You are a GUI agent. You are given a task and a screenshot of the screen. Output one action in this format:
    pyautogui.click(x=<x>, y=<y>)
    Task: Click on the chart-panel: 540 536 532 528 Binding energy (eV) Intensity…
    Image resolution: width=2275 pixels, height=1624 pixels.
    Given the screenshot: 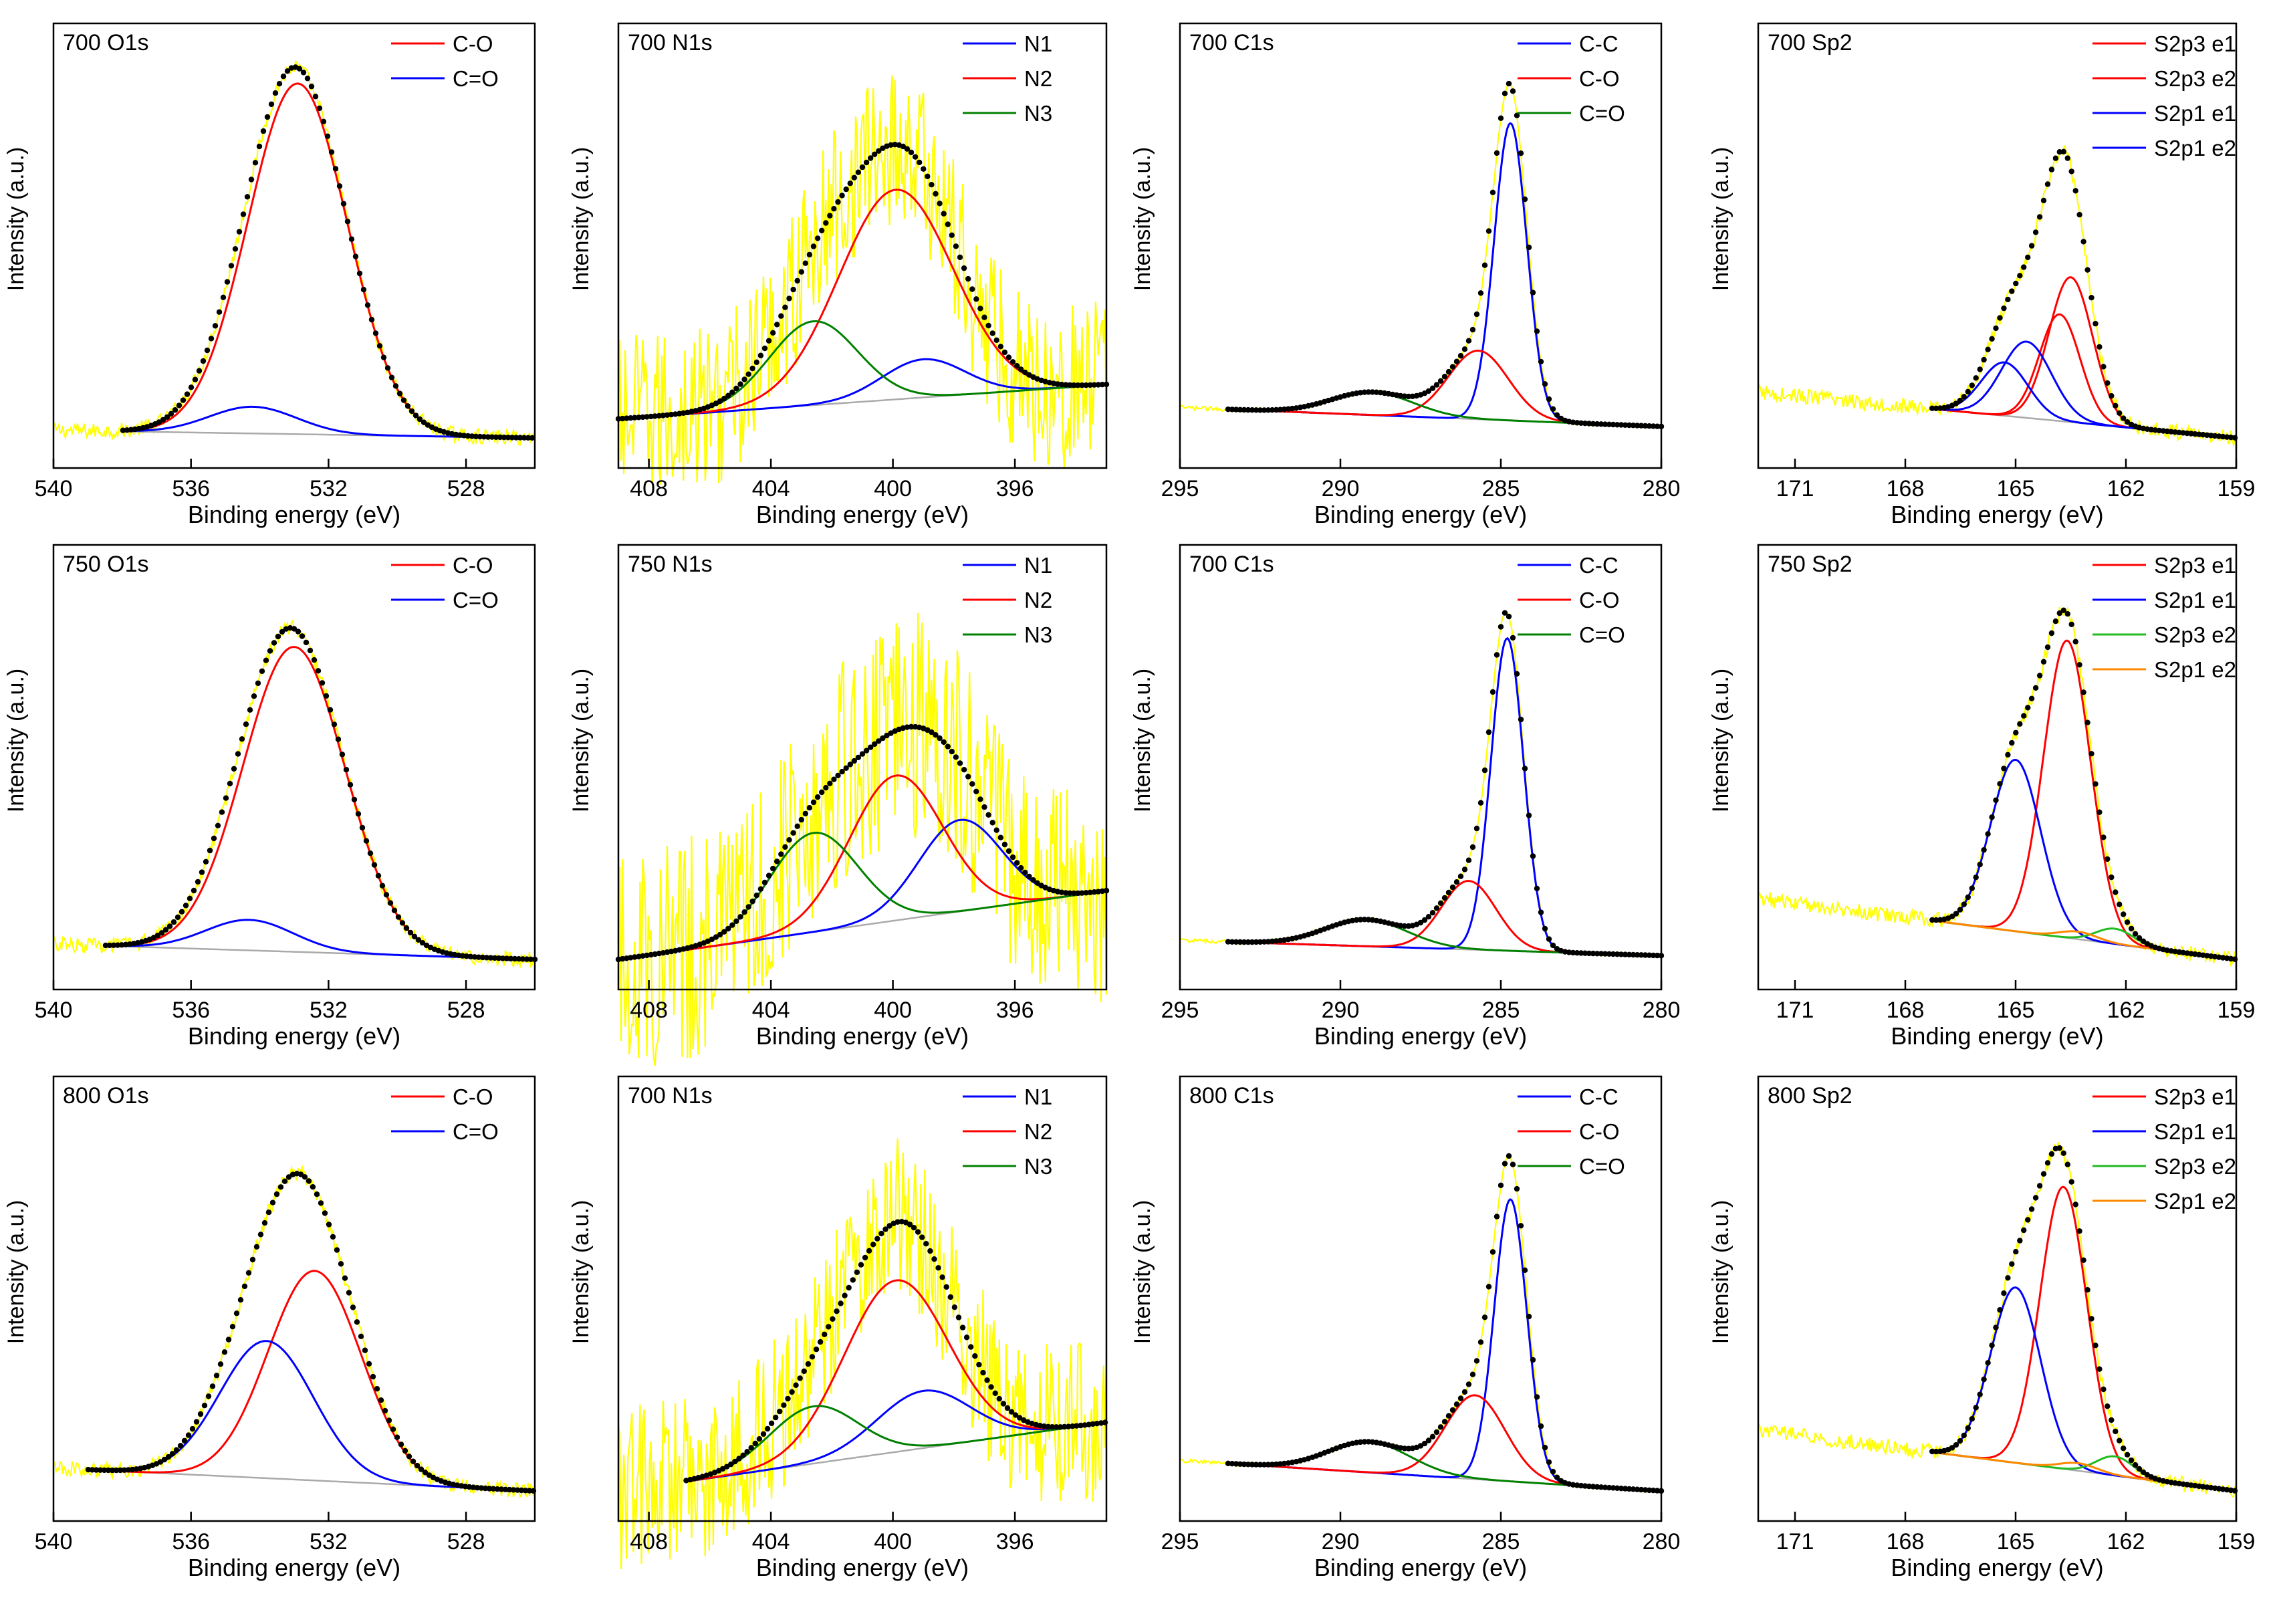 What is the action you would take?
    pyautogui.click(x=270, y=1328)
    